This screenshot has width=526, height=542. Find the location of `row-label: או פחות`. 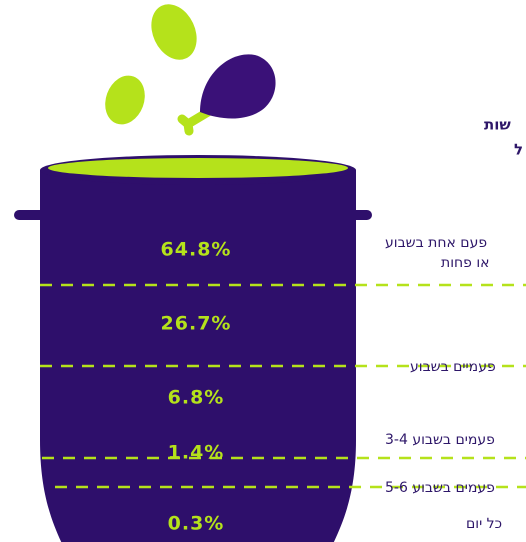

row-label: או פחות is located at coordinates (465, 263).